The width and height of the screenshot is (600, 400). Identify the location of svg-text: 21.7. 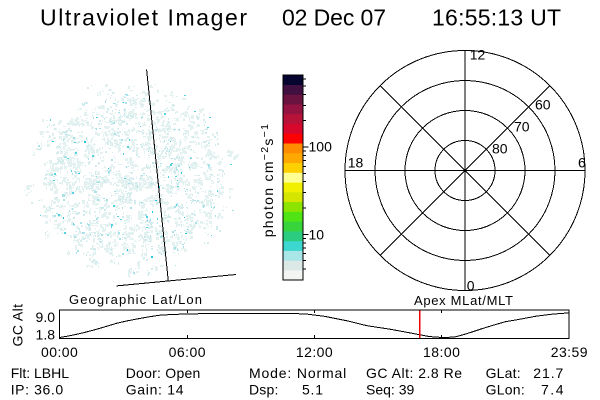
(548, 373).